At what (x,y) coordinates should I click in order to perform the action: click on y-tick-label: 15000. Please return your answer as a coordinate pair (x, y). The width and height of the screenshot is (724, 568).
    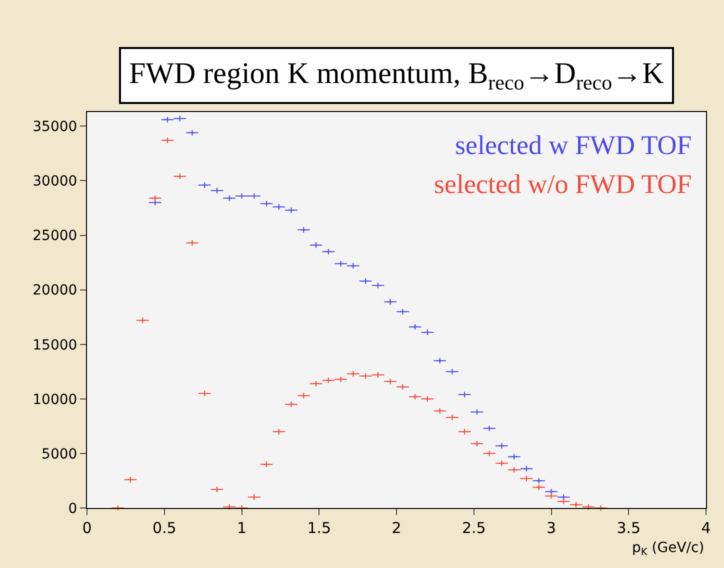
    Looking at the image, I should click on (55, 345).